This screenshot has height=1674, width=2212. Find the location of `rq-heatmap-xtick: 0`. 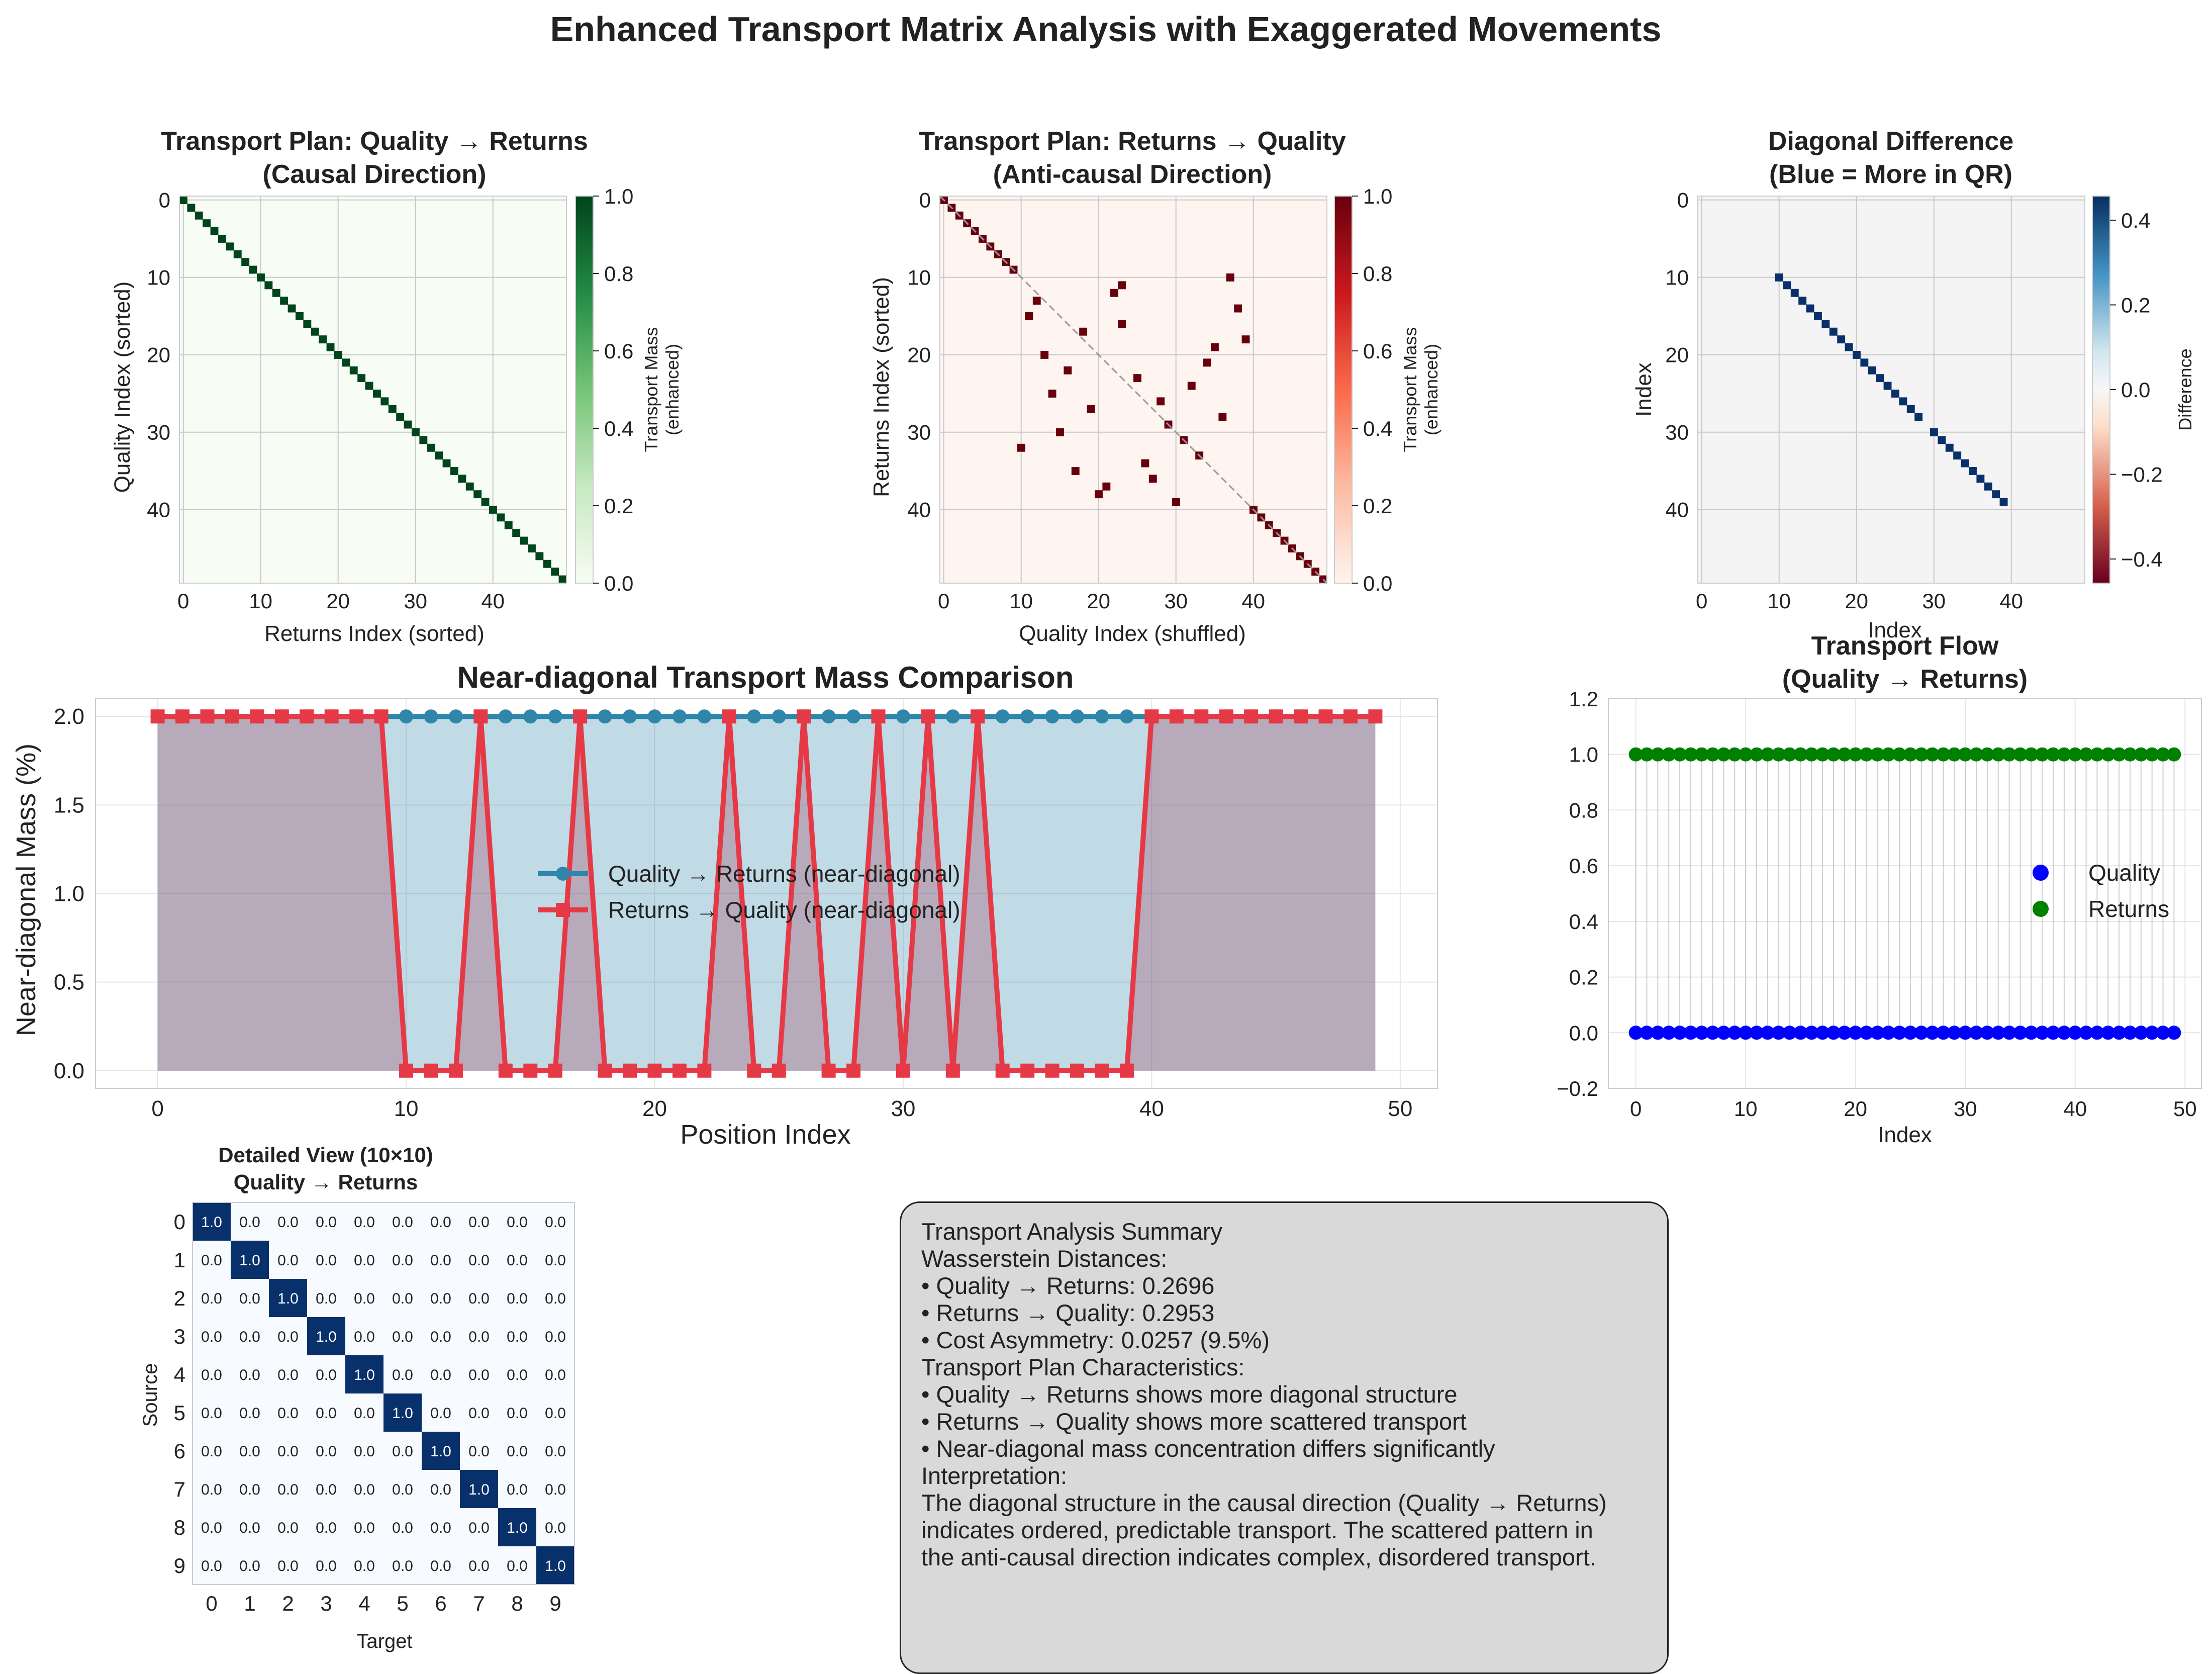

rq-heatmap-xtick: 0 is located at coordinates (944, 601).